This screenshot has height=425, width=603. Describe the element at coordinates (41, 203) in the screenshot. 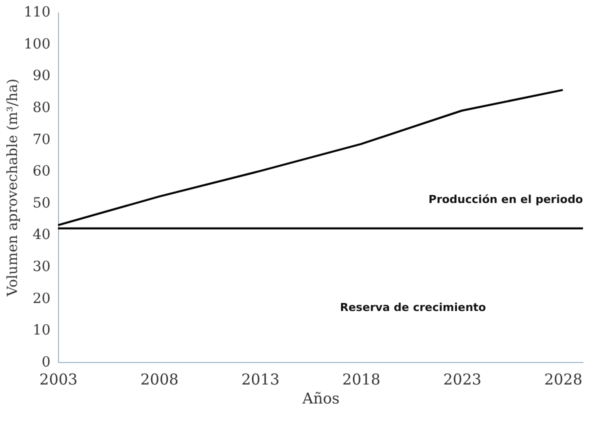

I see `y-tick-label: 50` at that location.